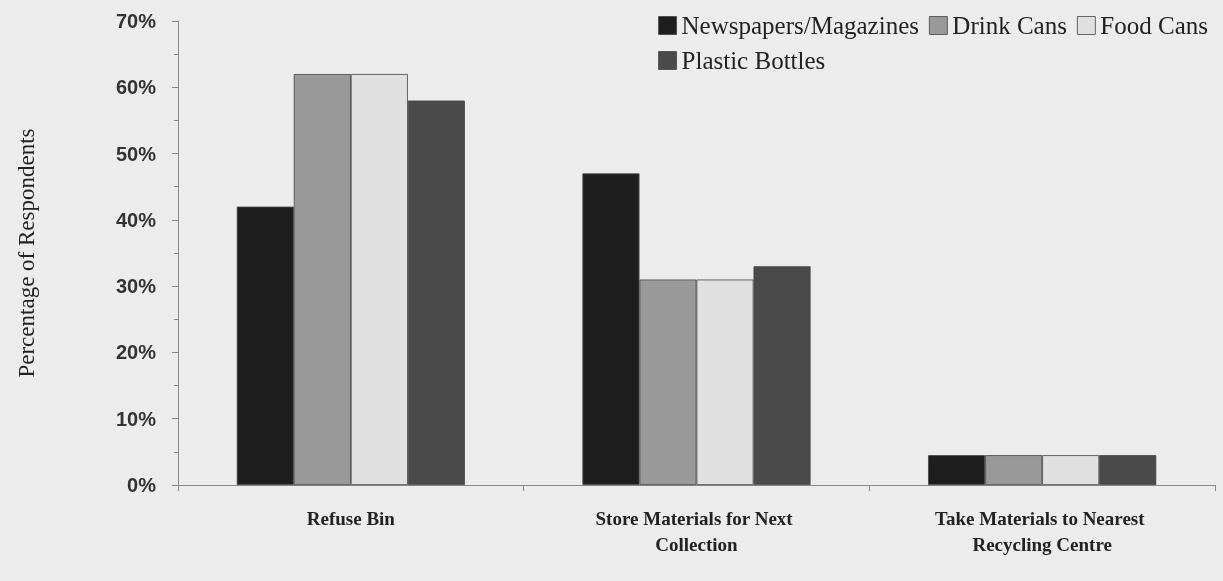  What do you see at coordinates (696, 531) in the screenshot?
I see `x-tick-label: Store Materials for Next Collection` at bounding box center [696, 531].